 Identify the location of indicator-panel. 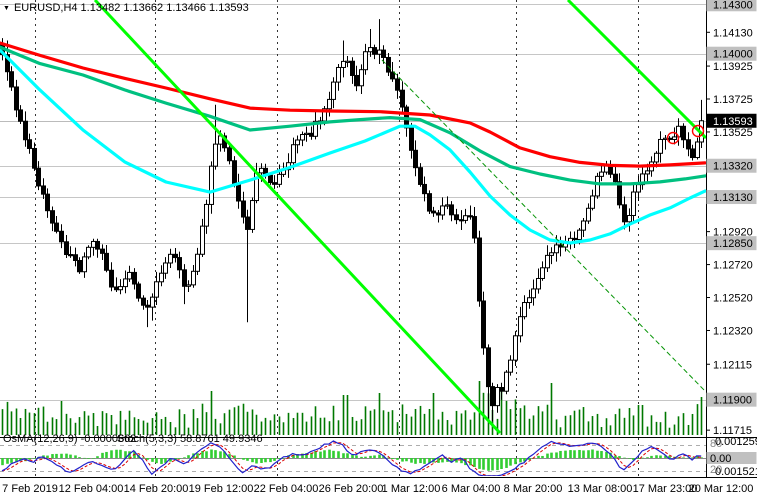
(353, 458).